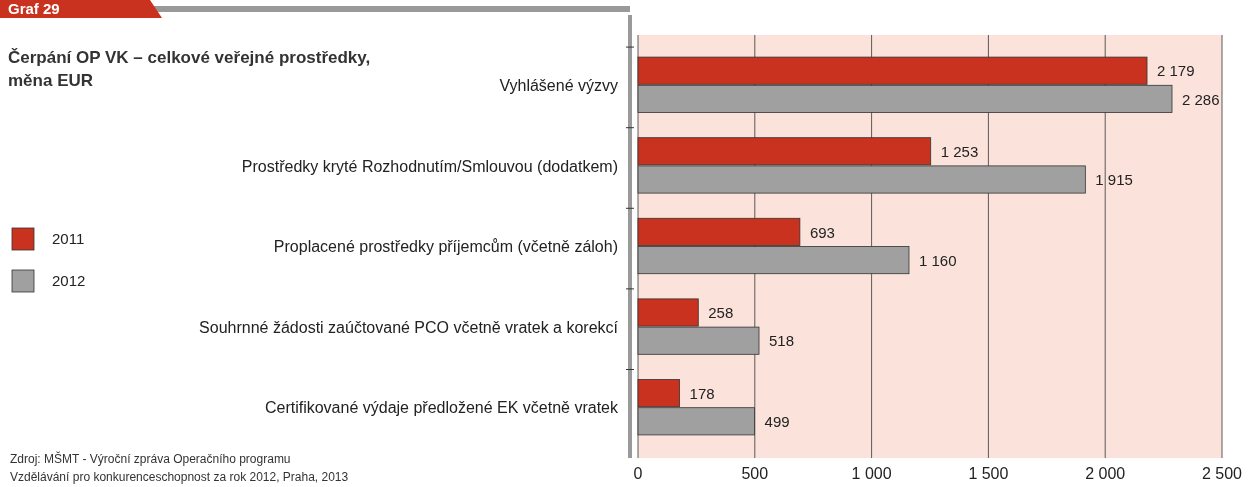 Image resolution: width=1256 pixels, height=487 pixels. I want to click on data-label: 178, so click(702, 393).